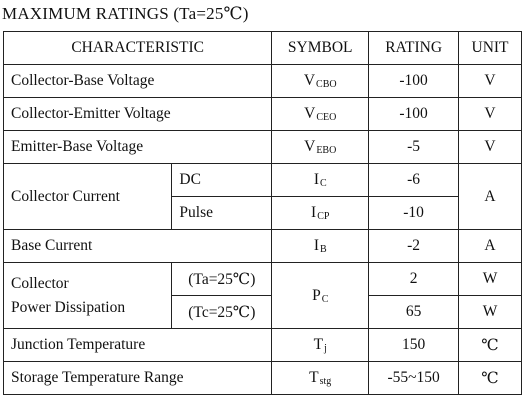 The height and width of the screenshot is (404, 527). Describe the element at coordinates (137, 345) in the screenshot. I see `characteristic-cell: Junction Temperature` at that location.